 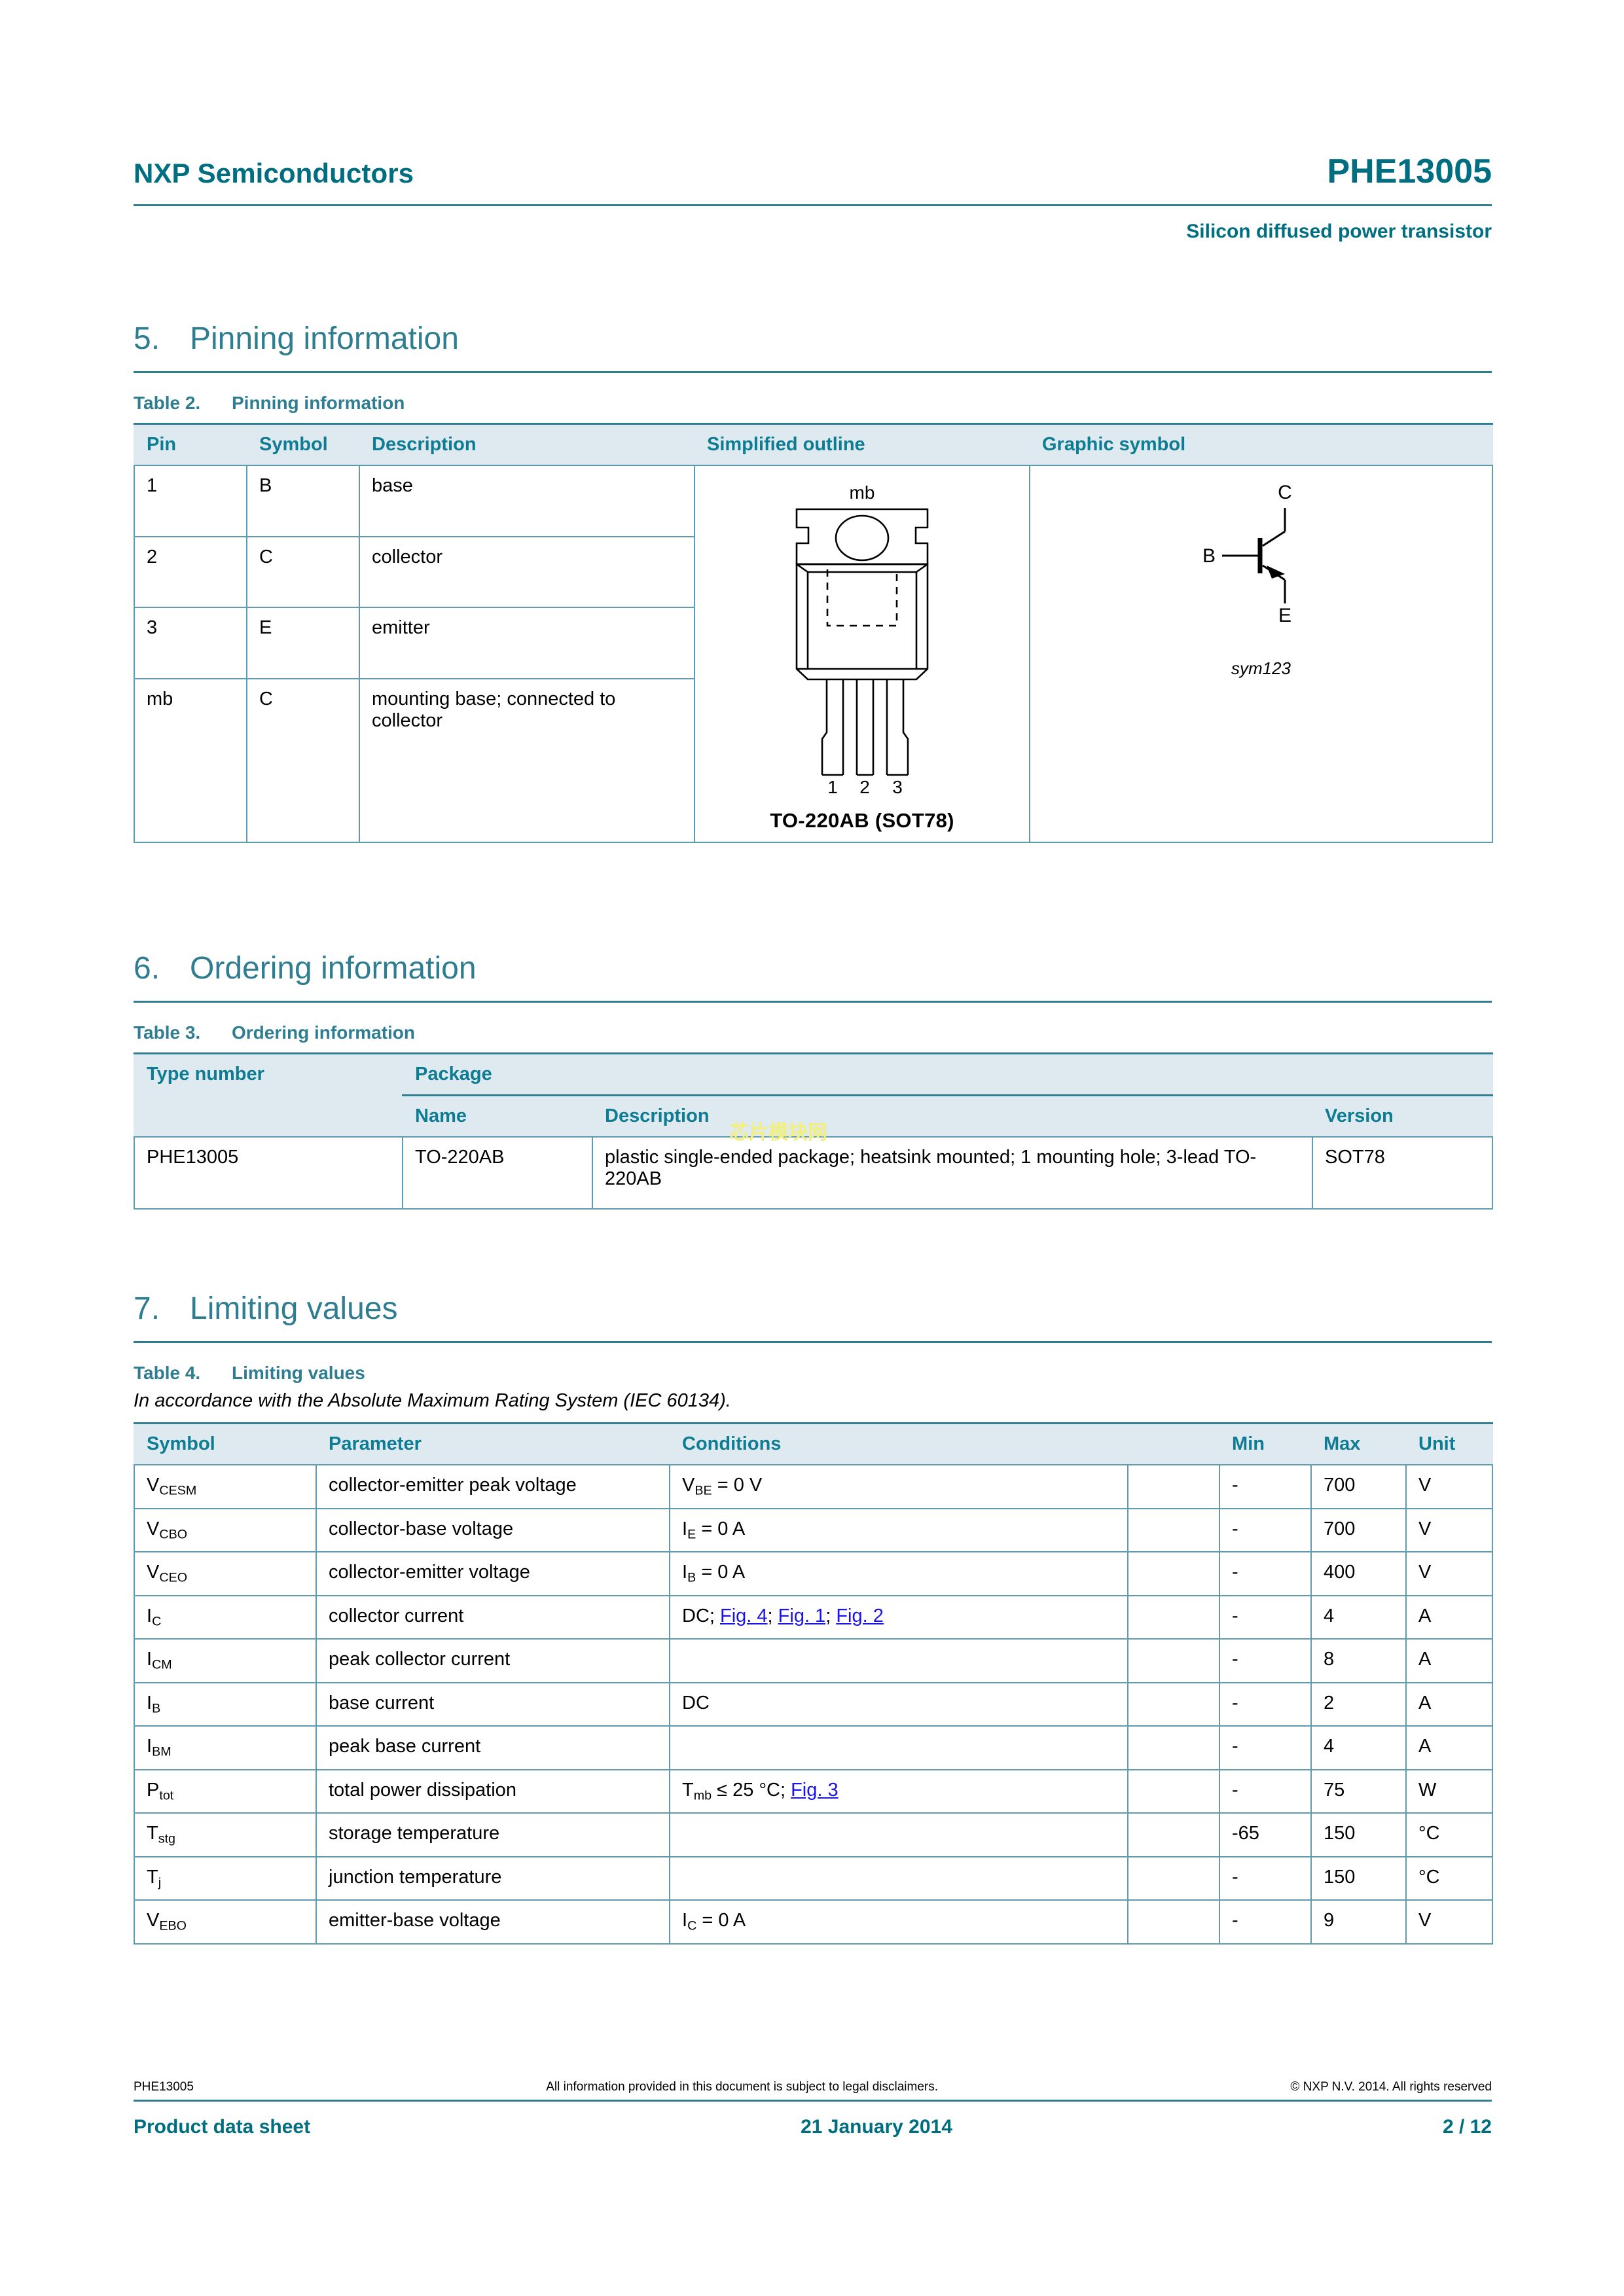 I want to click on figure-link: Fig. 2, so click(x=860, y=1615).